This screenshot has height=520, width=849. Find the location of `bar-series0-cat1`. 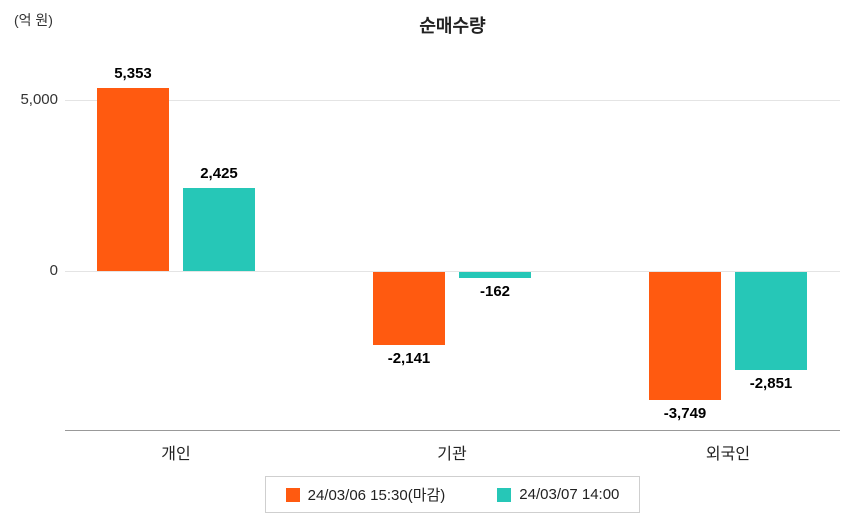

bar-series0-cat1 is located at coordinates (409, 309).